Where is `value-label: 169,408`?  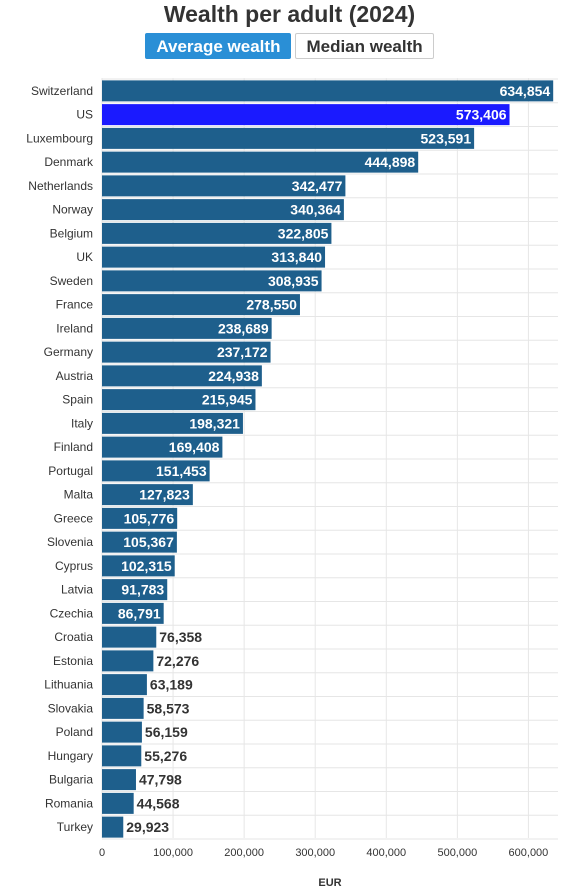
value-label: 169,408 is located at coordinates (194, 447).